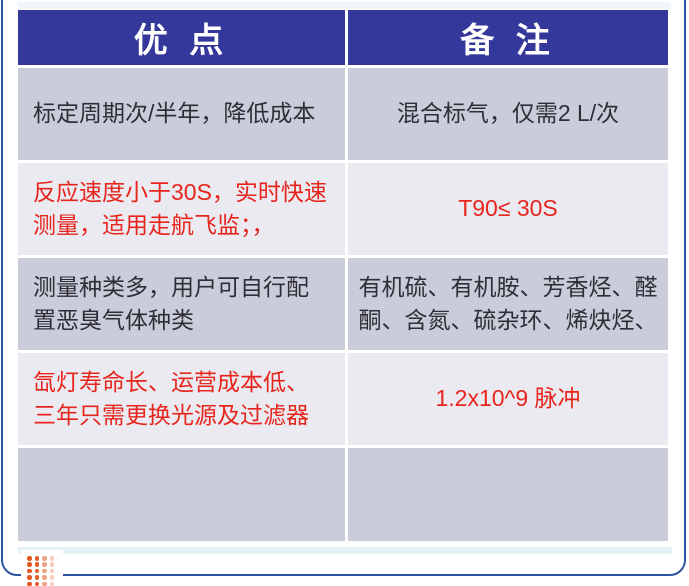 This screenshot has height=586, width=689. What do you see at coordinates (508, 37) in the screenshot?
I see `column-header-notes: 备 注` at bounding box center [508, 37].